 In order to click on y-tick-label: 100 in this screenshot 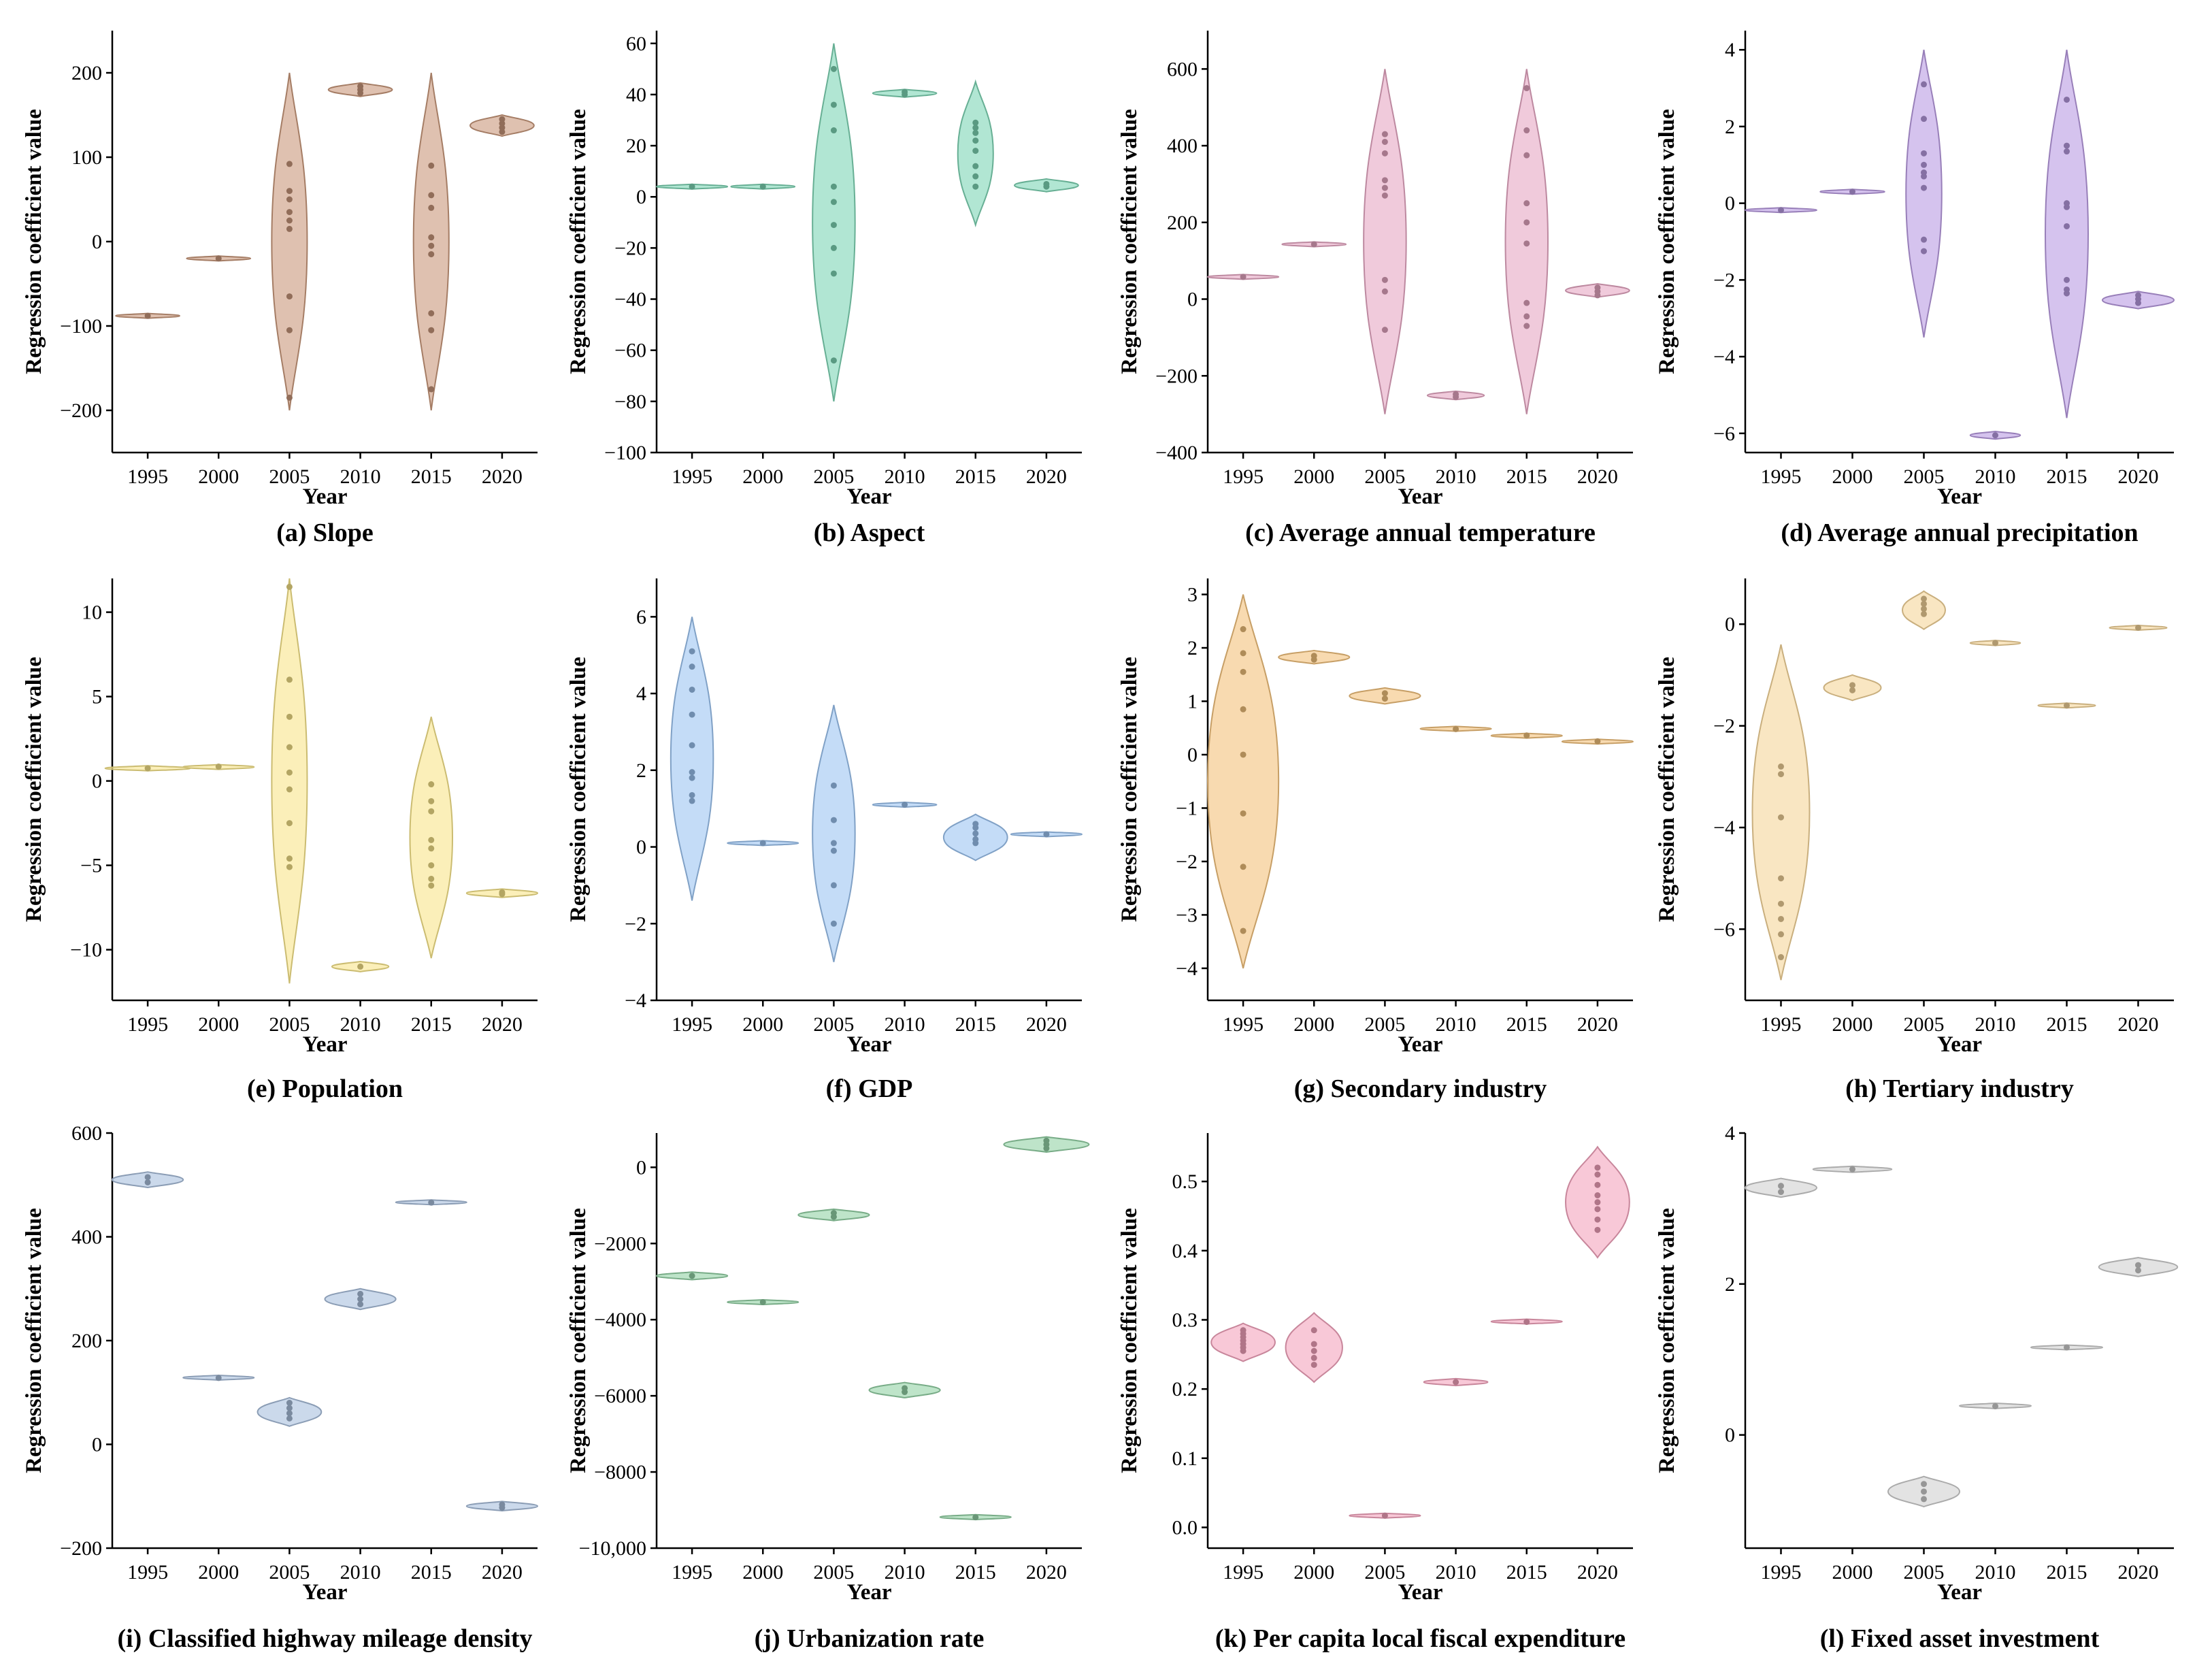, I will do `click(86, 157)`.